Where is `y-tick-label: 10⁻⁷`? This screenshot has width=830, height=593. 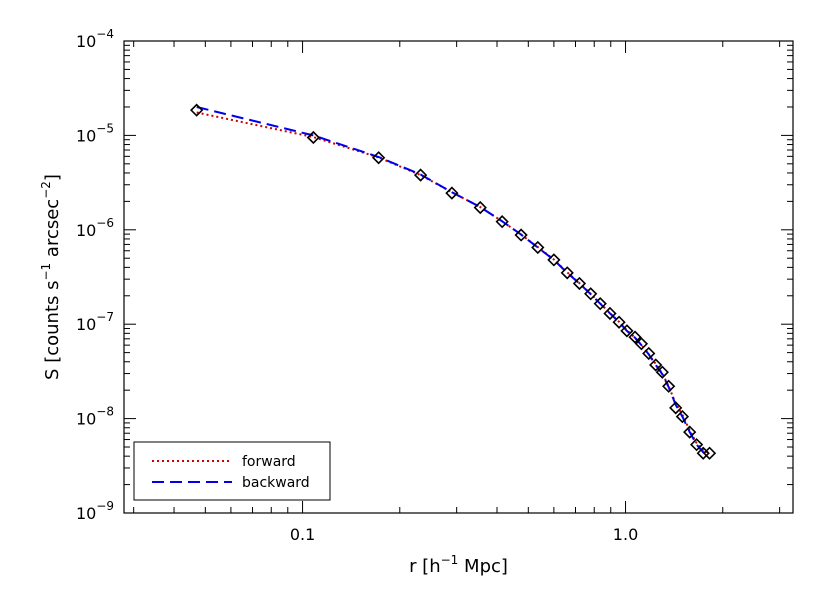
y-tick-label: 10⁻⁷ is located at coordinates (95, 322).